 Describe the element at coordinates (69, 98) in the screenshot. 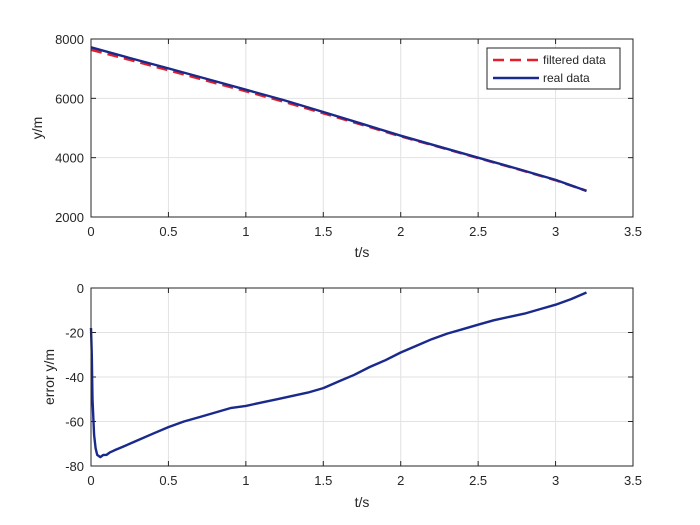

I see `y-tick-label: 6000` at that location.